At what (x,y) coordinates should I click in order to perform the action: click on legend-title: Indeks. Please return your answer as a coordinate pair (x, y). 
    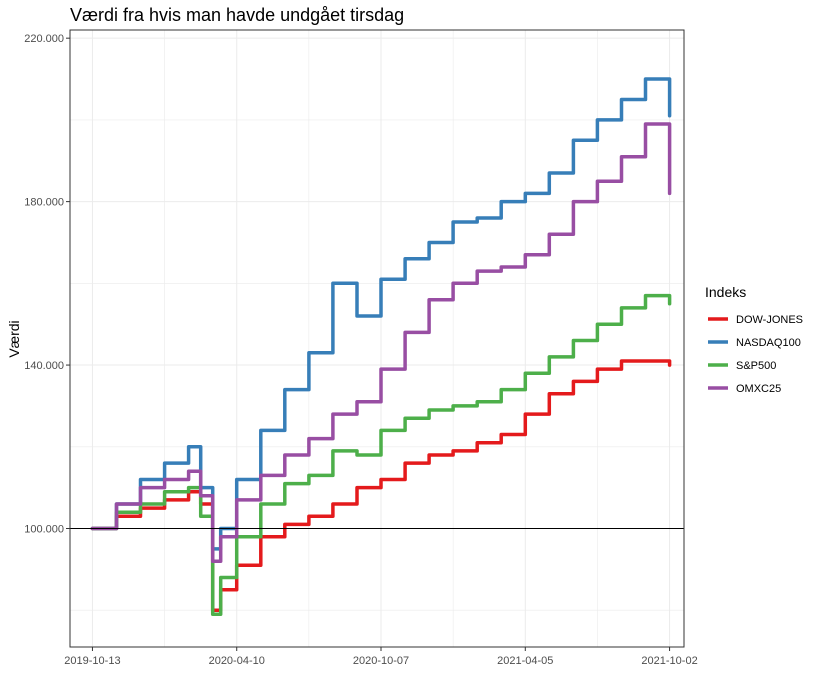
    Looking at the image, I should click on (725, 292).